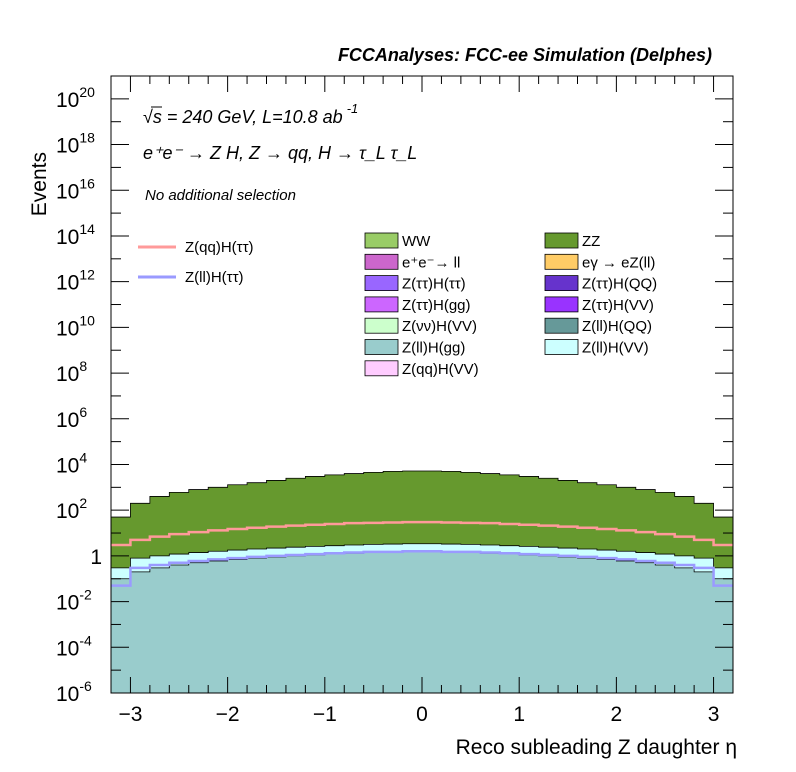  What do you see at coordinates (75, 281) in the screenshot?
I see `y-tick-label: 10¹²` at bounding box center [75, 281].